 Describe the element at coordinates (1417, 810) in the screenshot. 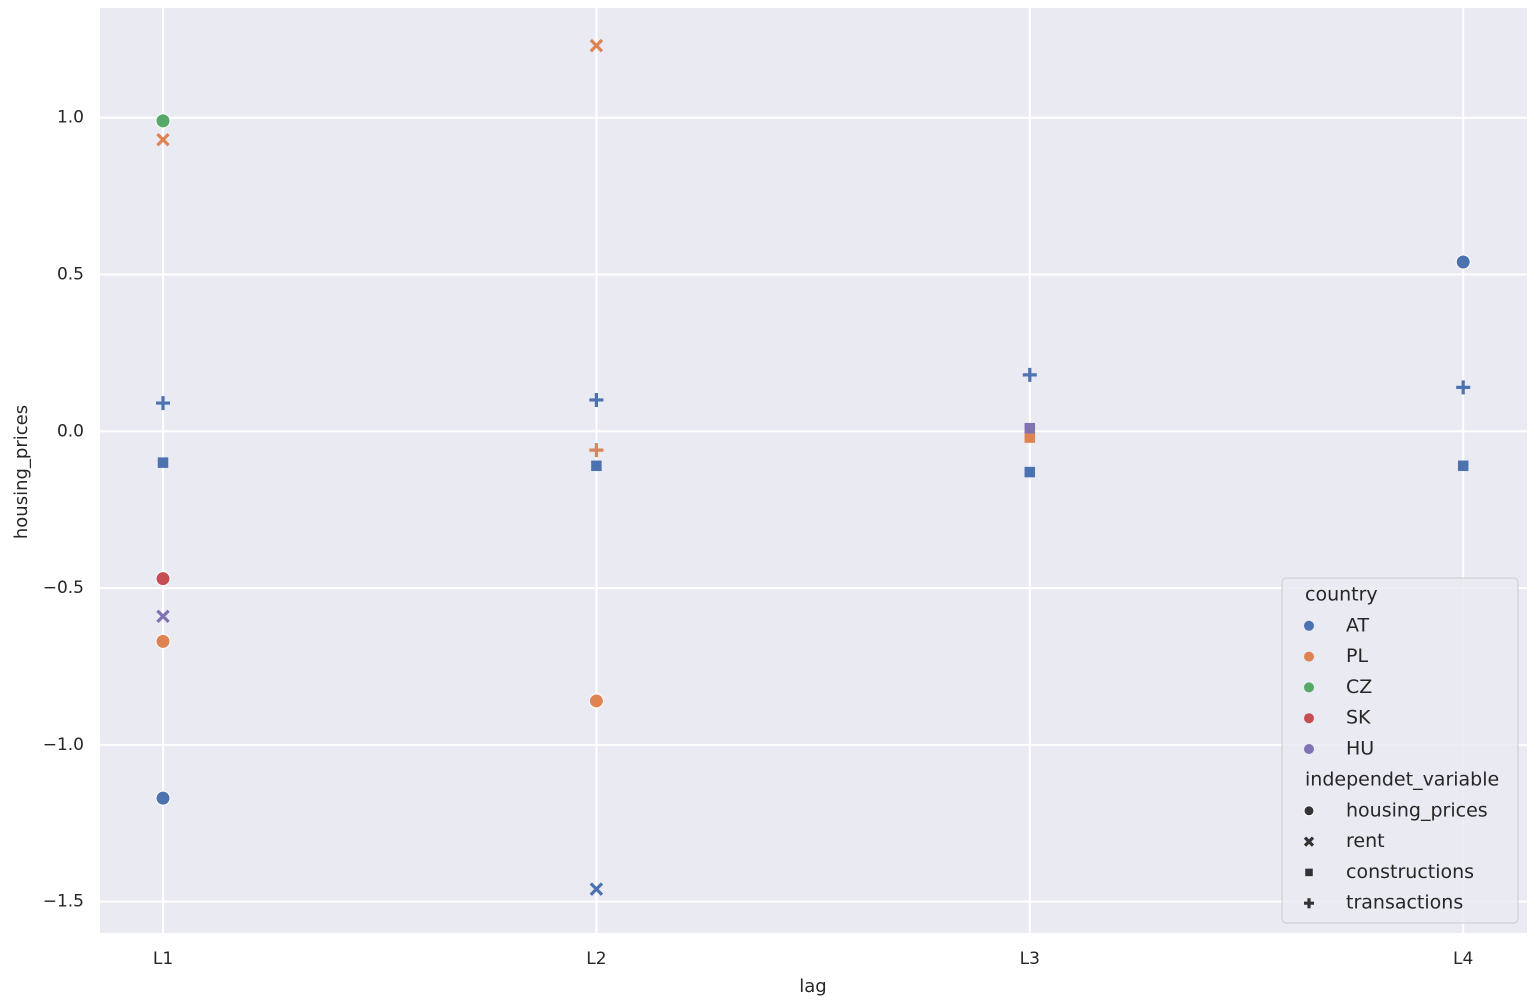

I see `legend-label: housing_prices` at that location.